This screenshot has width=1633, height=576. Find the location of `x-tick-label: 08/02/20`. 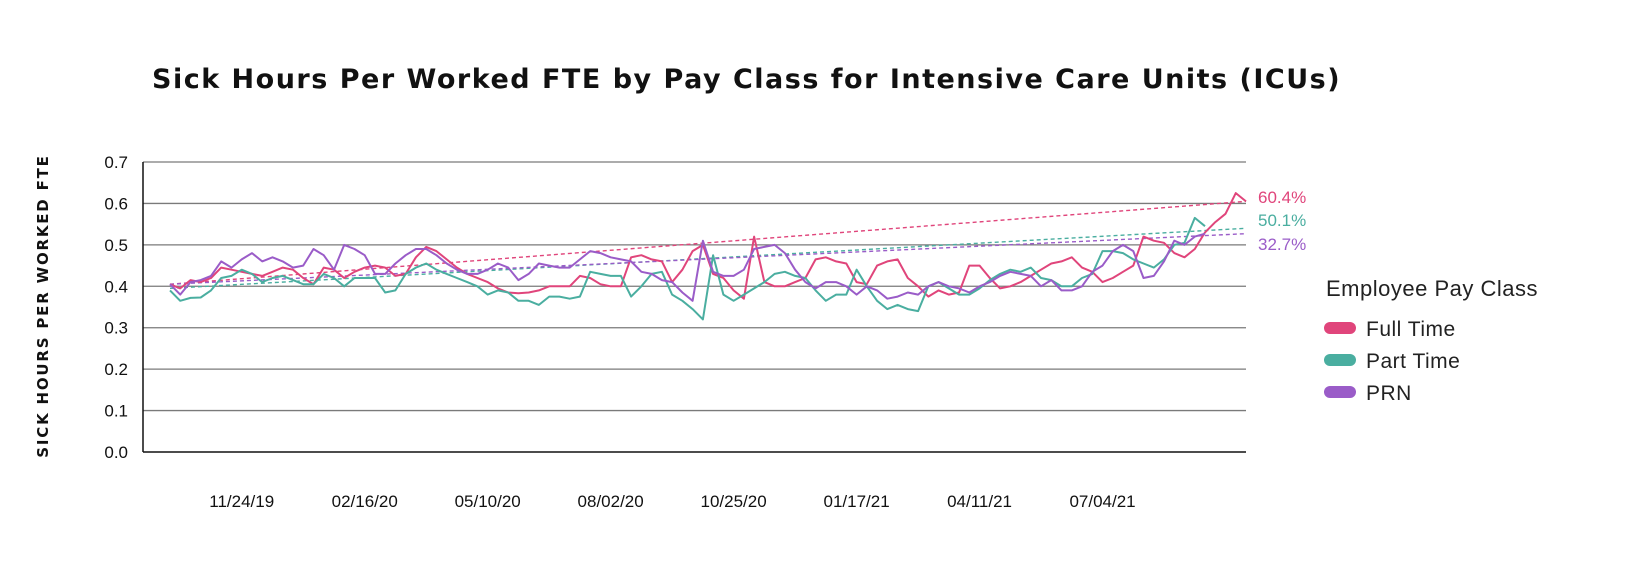

x-tick-label: 08/02/20 is located at coordinates (611, 501).